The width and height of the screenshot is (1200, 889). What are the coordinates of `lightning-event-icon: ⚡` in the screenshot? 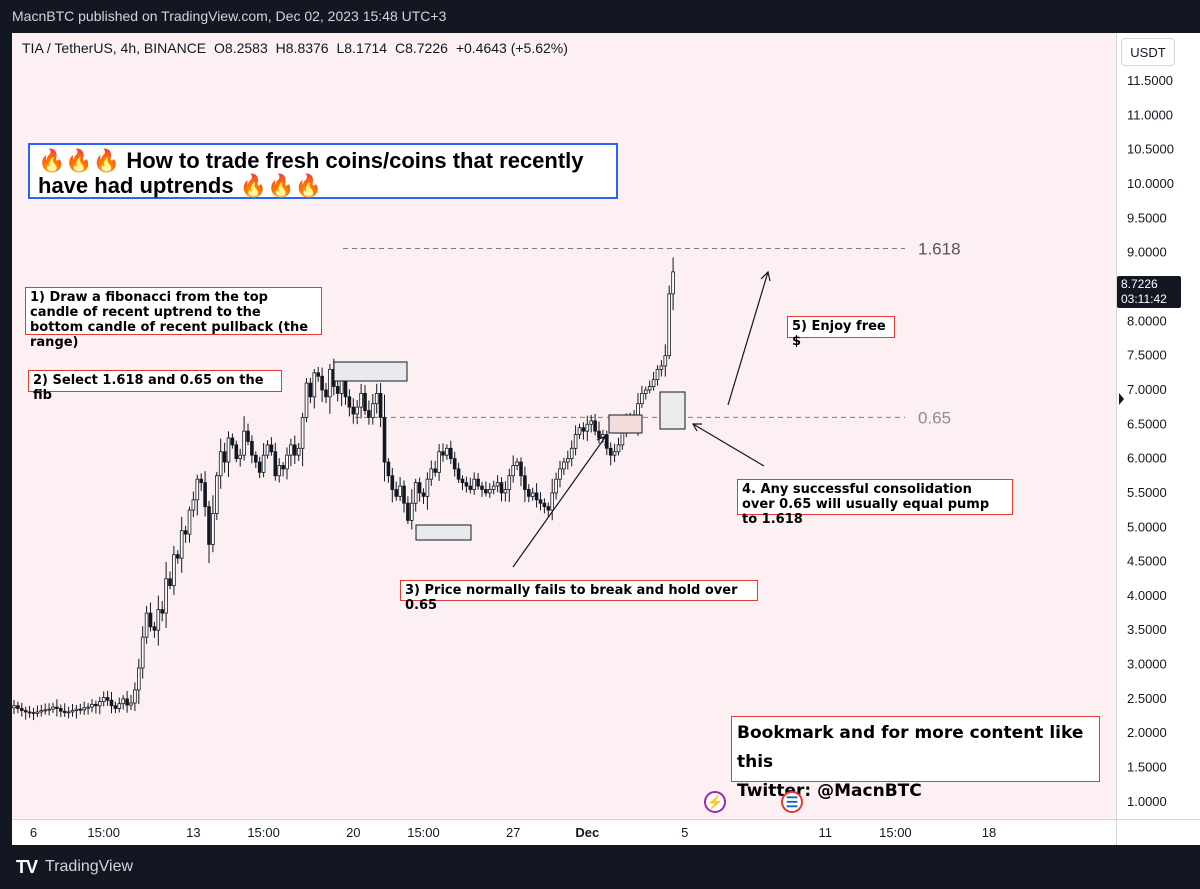 It's located at (715, 802).